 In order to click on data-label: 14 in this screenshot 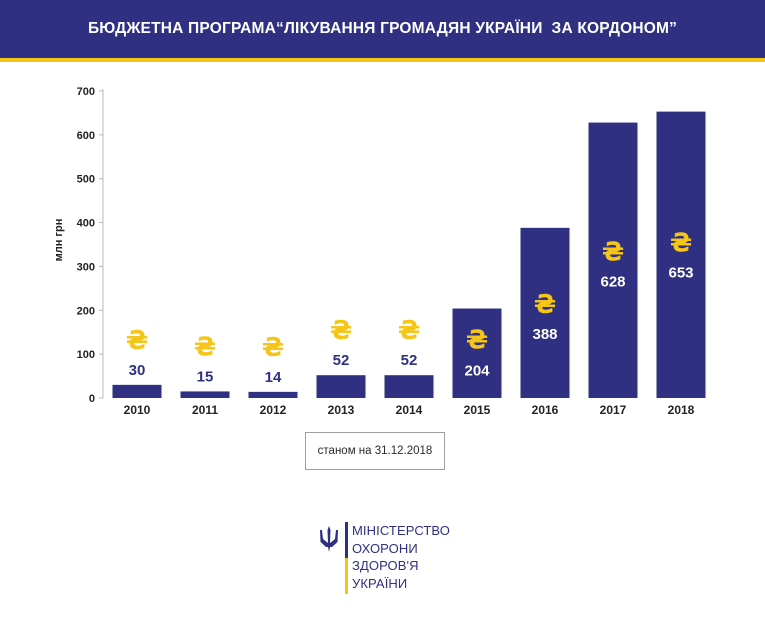, I will do `click(273, 377)`.